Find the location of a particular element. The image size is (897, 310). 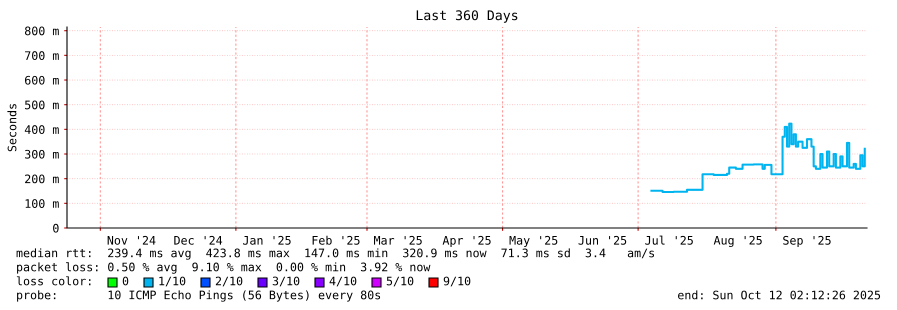

x-tick-label: May '25 is located at coordinates (534, 241).